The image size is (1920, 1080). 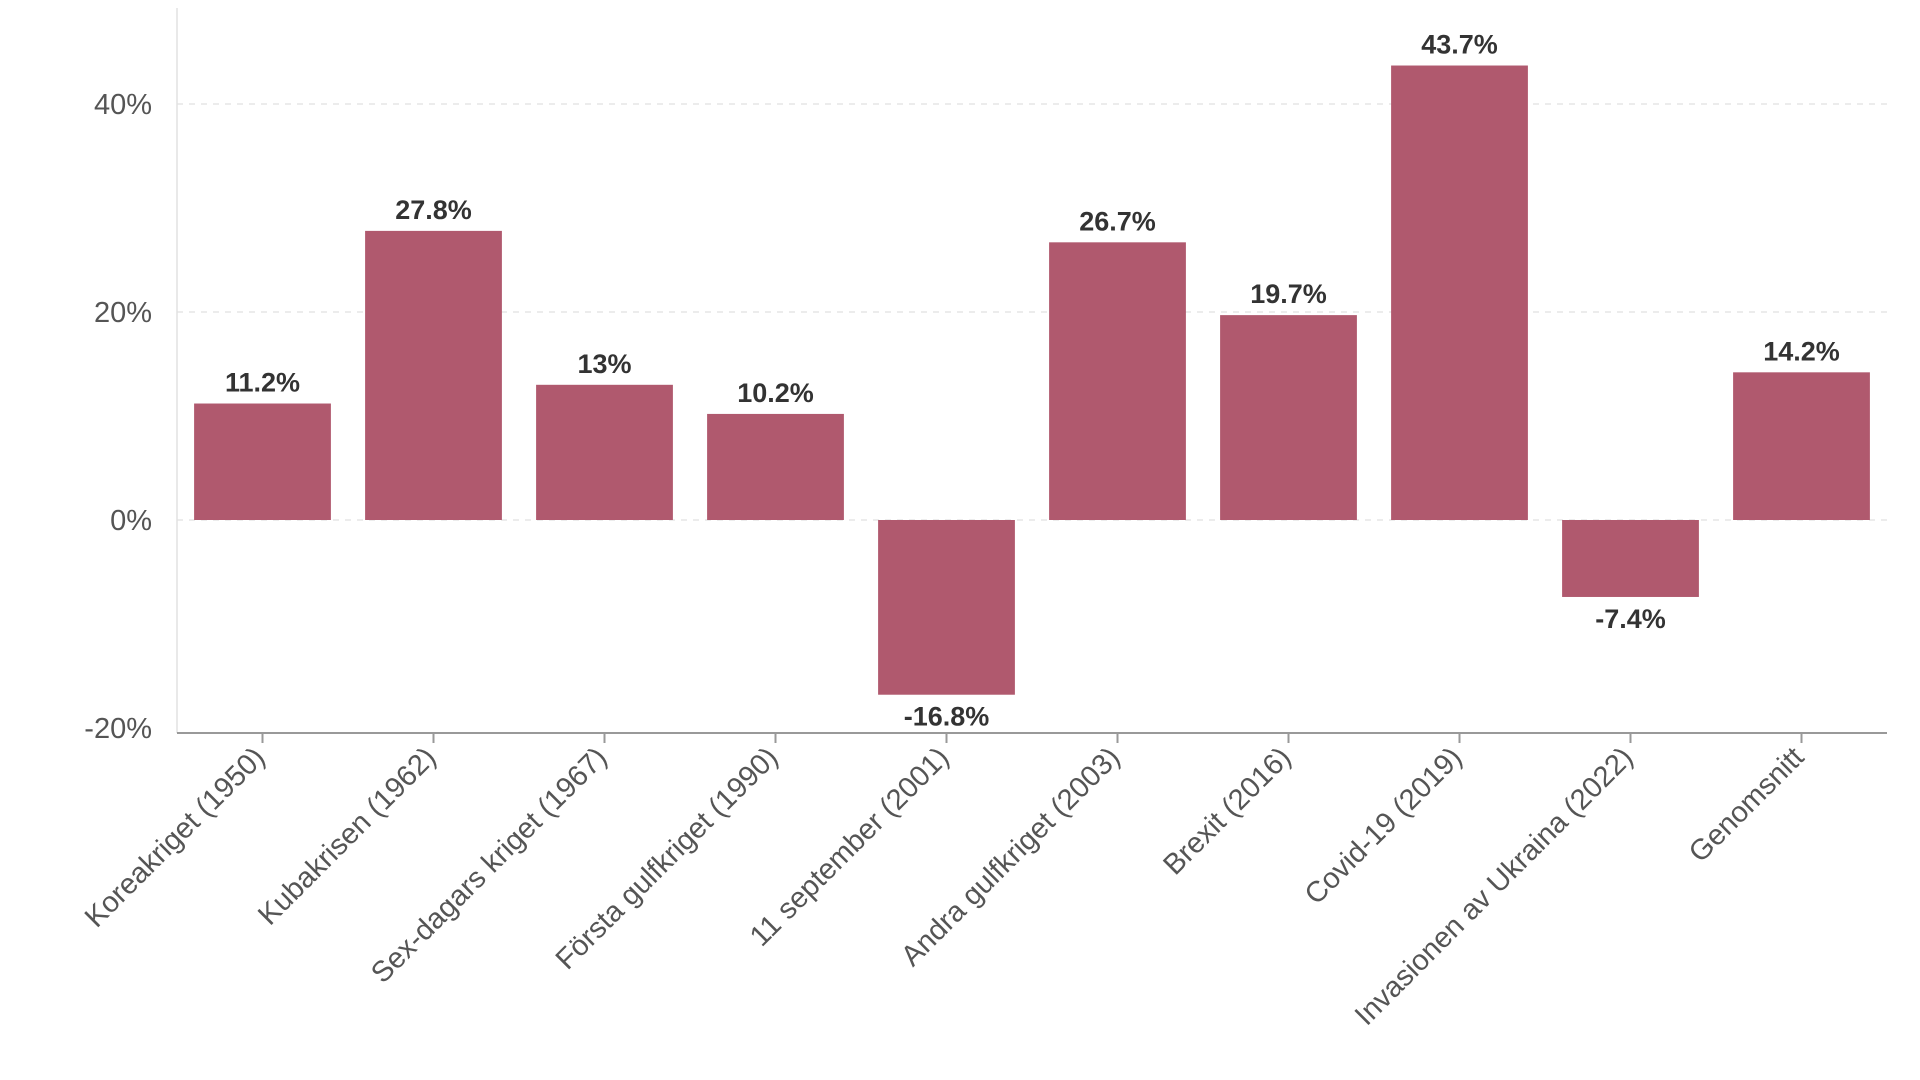 What do you see at coordinates (1801, 351) in the screenshot?
I see `bar-value-label: 14.2%` at bounding box center [1801, 351].